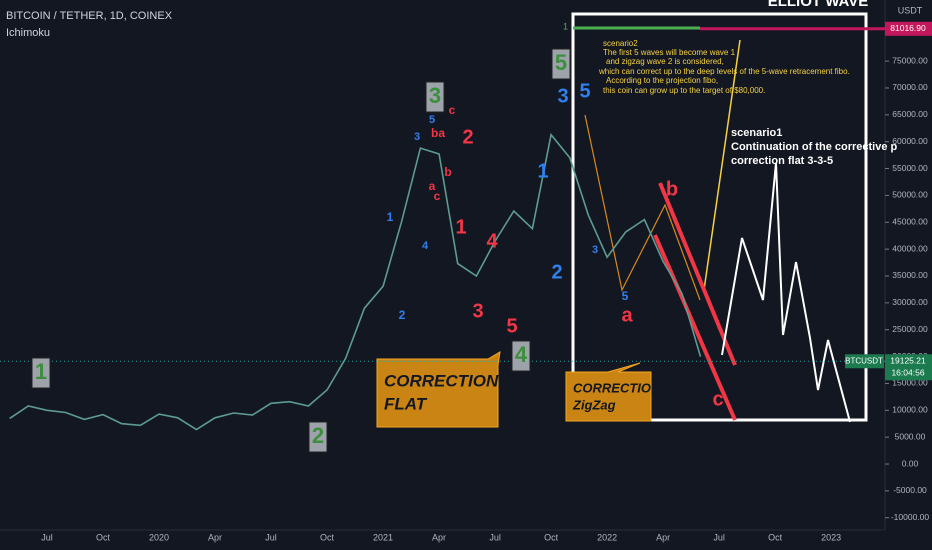 The image size is (932, 550). Describe the element at coordinates (910, 222) in the screenshot. I see `y-tick-label: 45000.00` at that location.